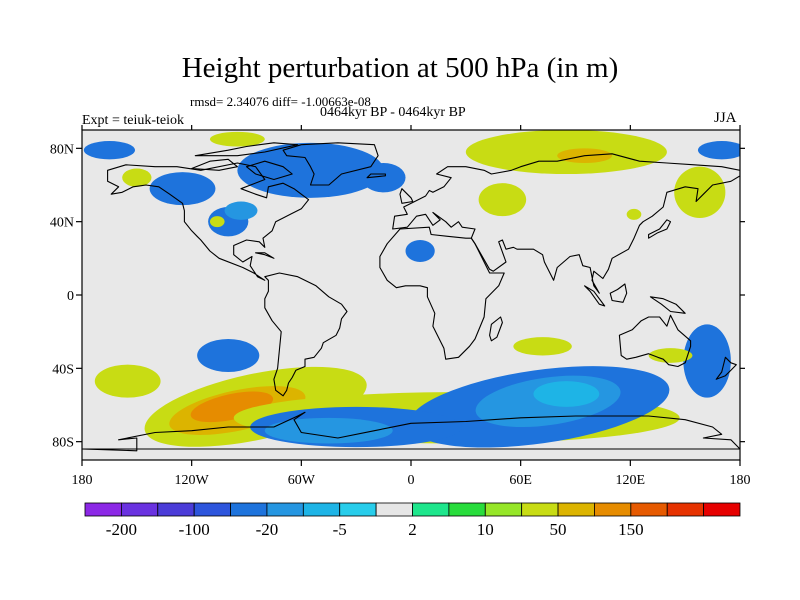  Describe the element at coordinates (411, 480) in the screenshot. I see `lon-tick-label: 0` at that location.